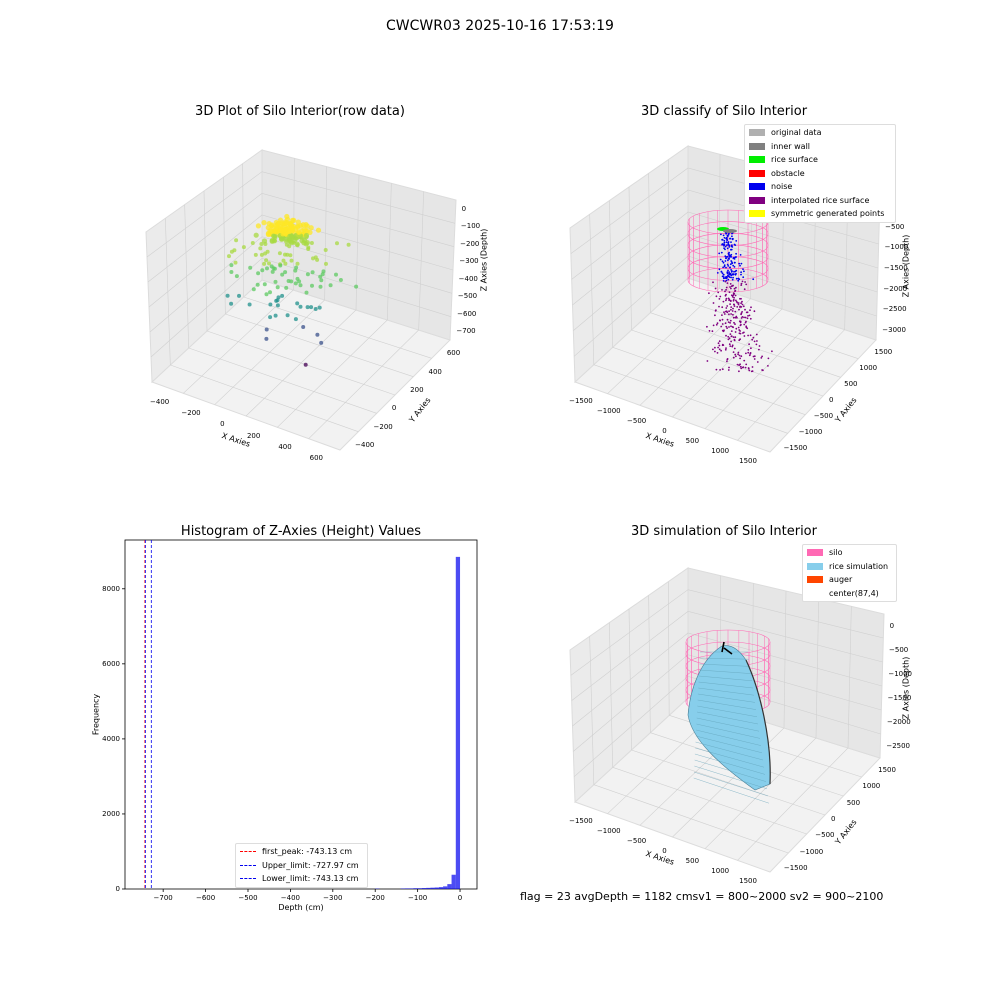  What do you see at coordinates (470, 226) in the screenshot?
I see `panel1-z-tick: −100` at bounding box center [470, 226].